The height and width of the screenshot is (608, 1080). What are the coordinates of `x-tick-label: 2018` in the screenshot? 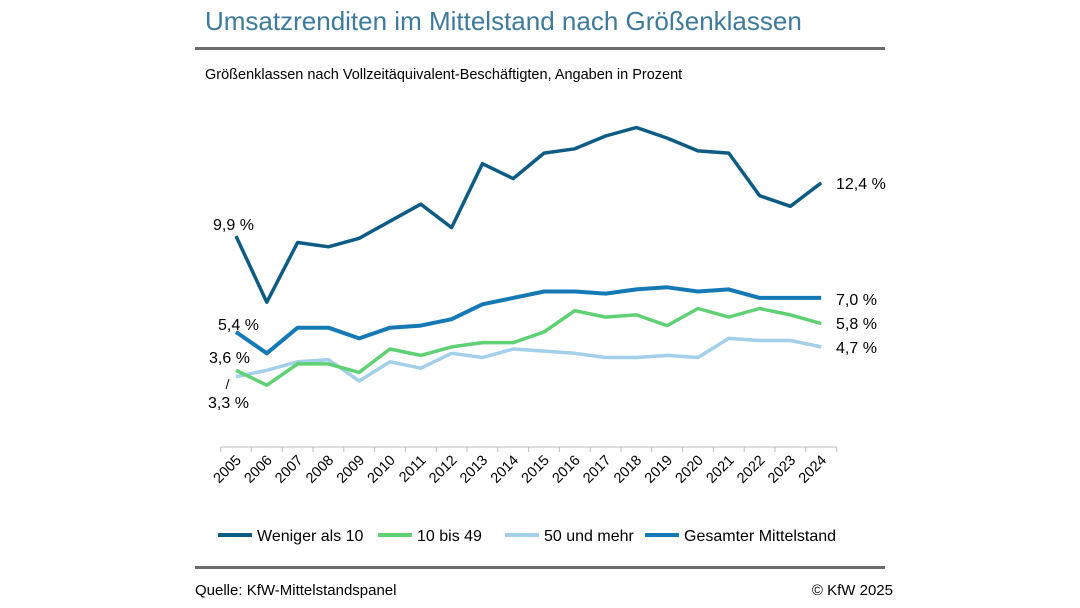 It's located at (628, 470).